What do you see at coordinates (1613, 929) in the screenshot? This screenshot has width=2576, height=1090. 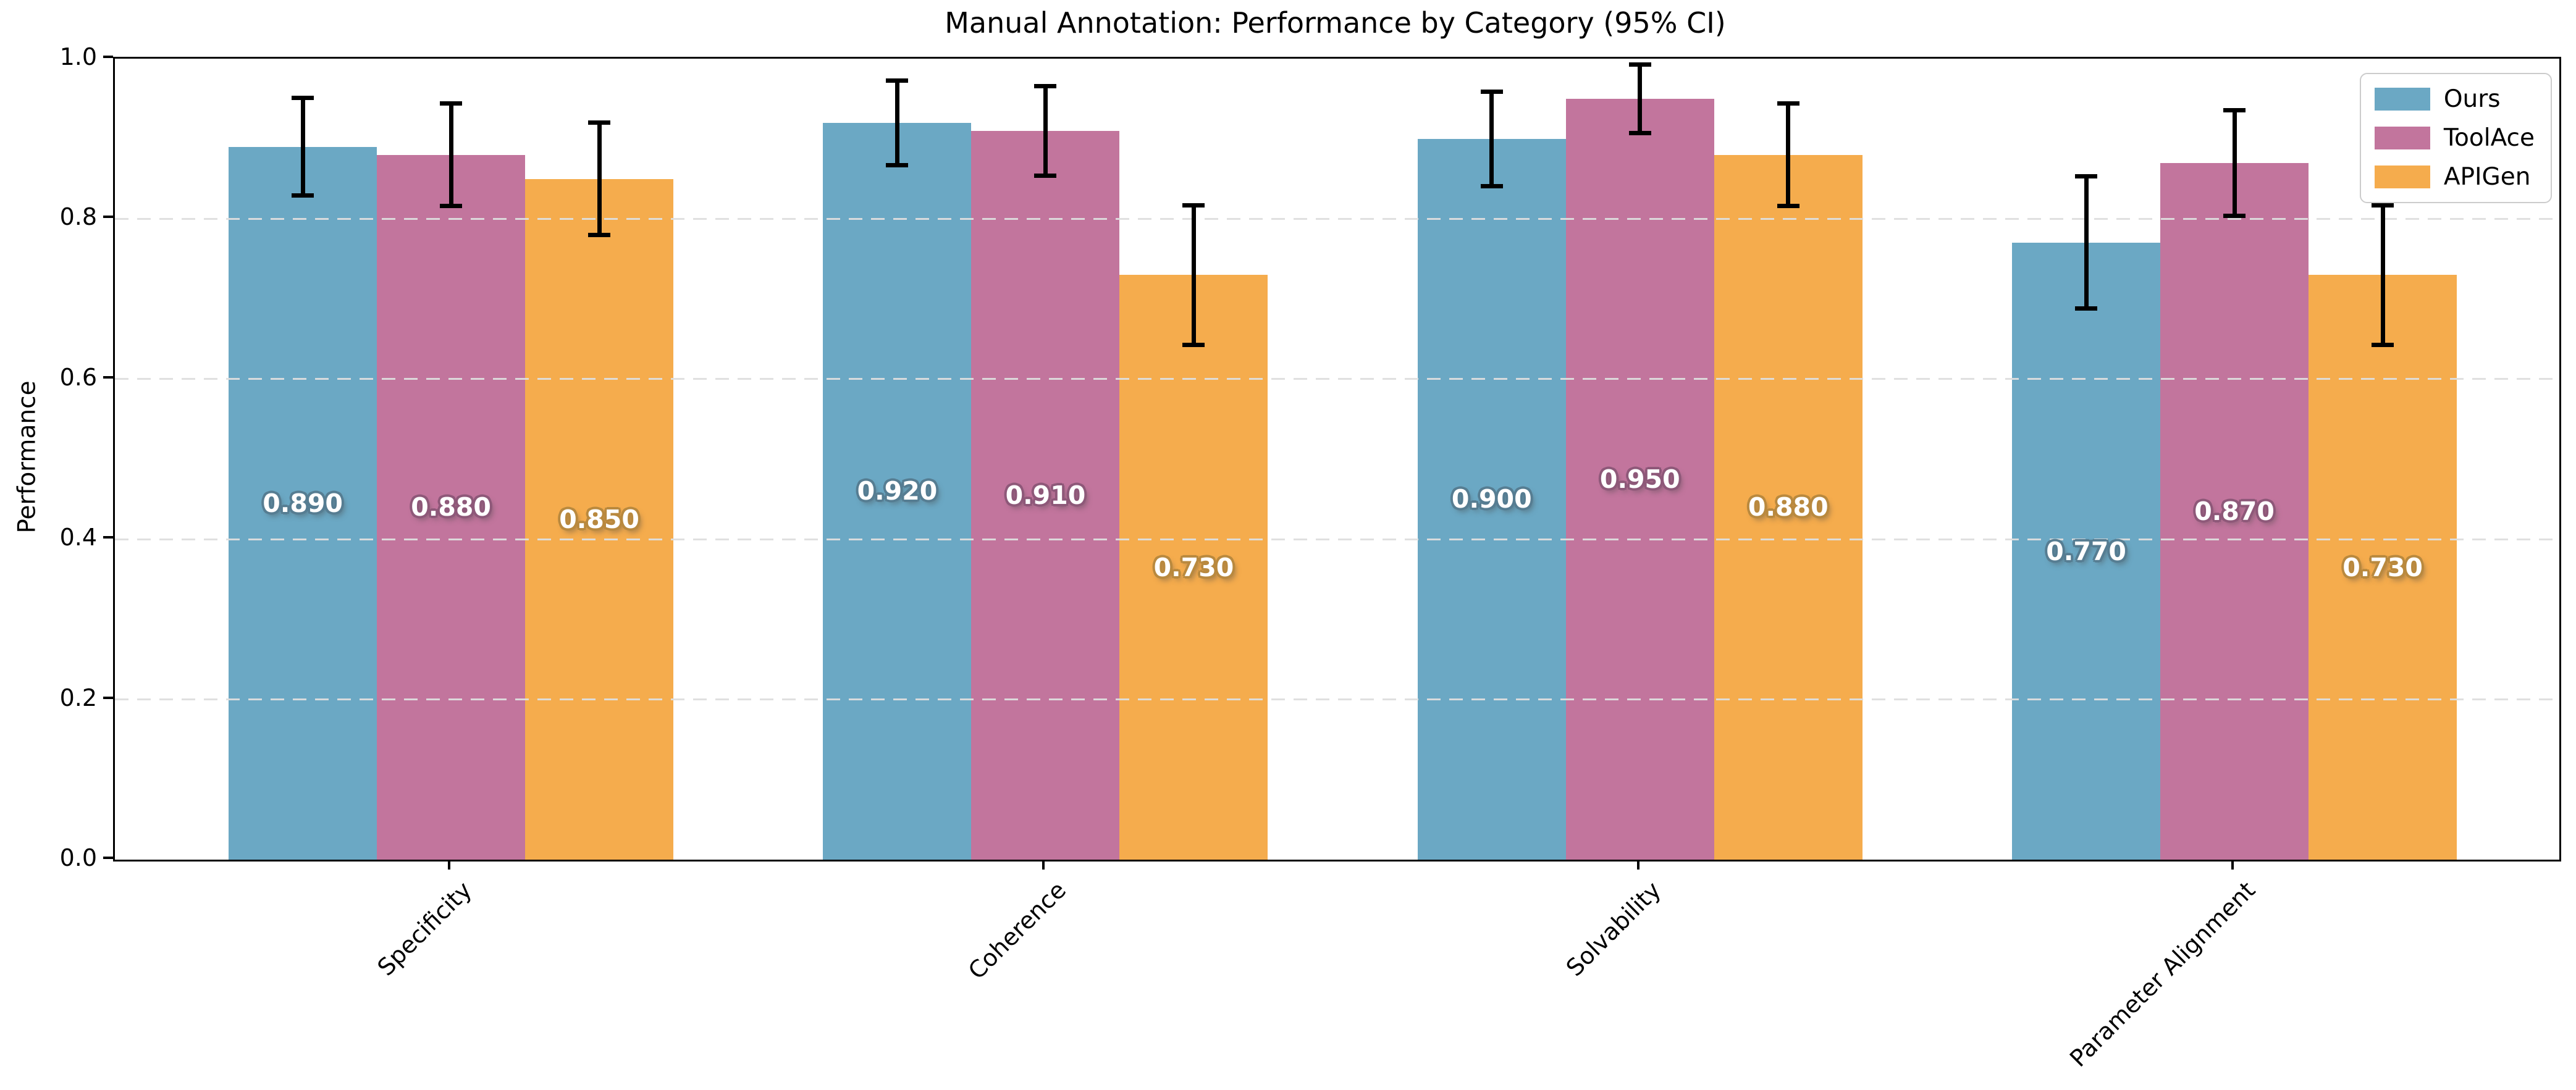 I see `x-tick-label: Solvability` at bounding box center [1613, 929].